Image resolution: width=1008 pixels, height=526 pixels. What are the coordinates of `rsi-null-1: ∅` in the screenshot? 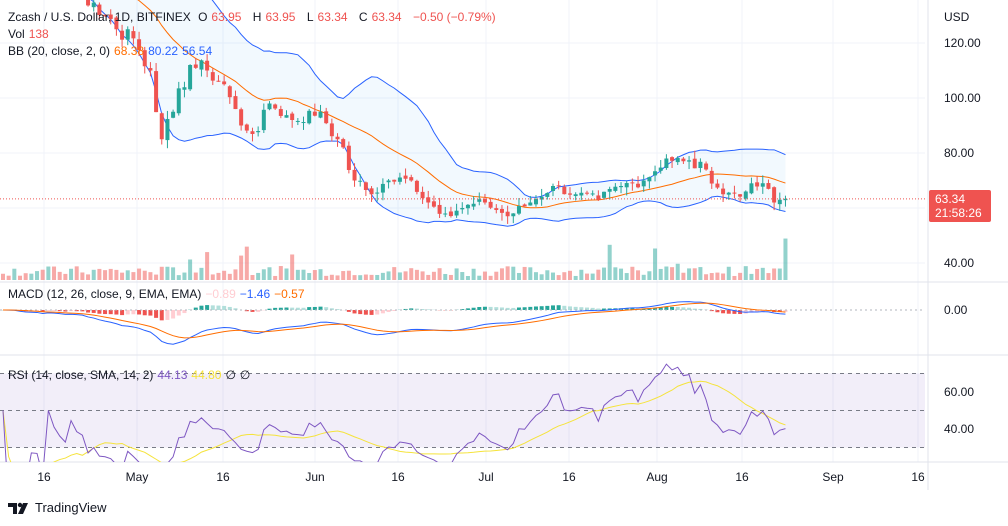 It's located at (230, 375).